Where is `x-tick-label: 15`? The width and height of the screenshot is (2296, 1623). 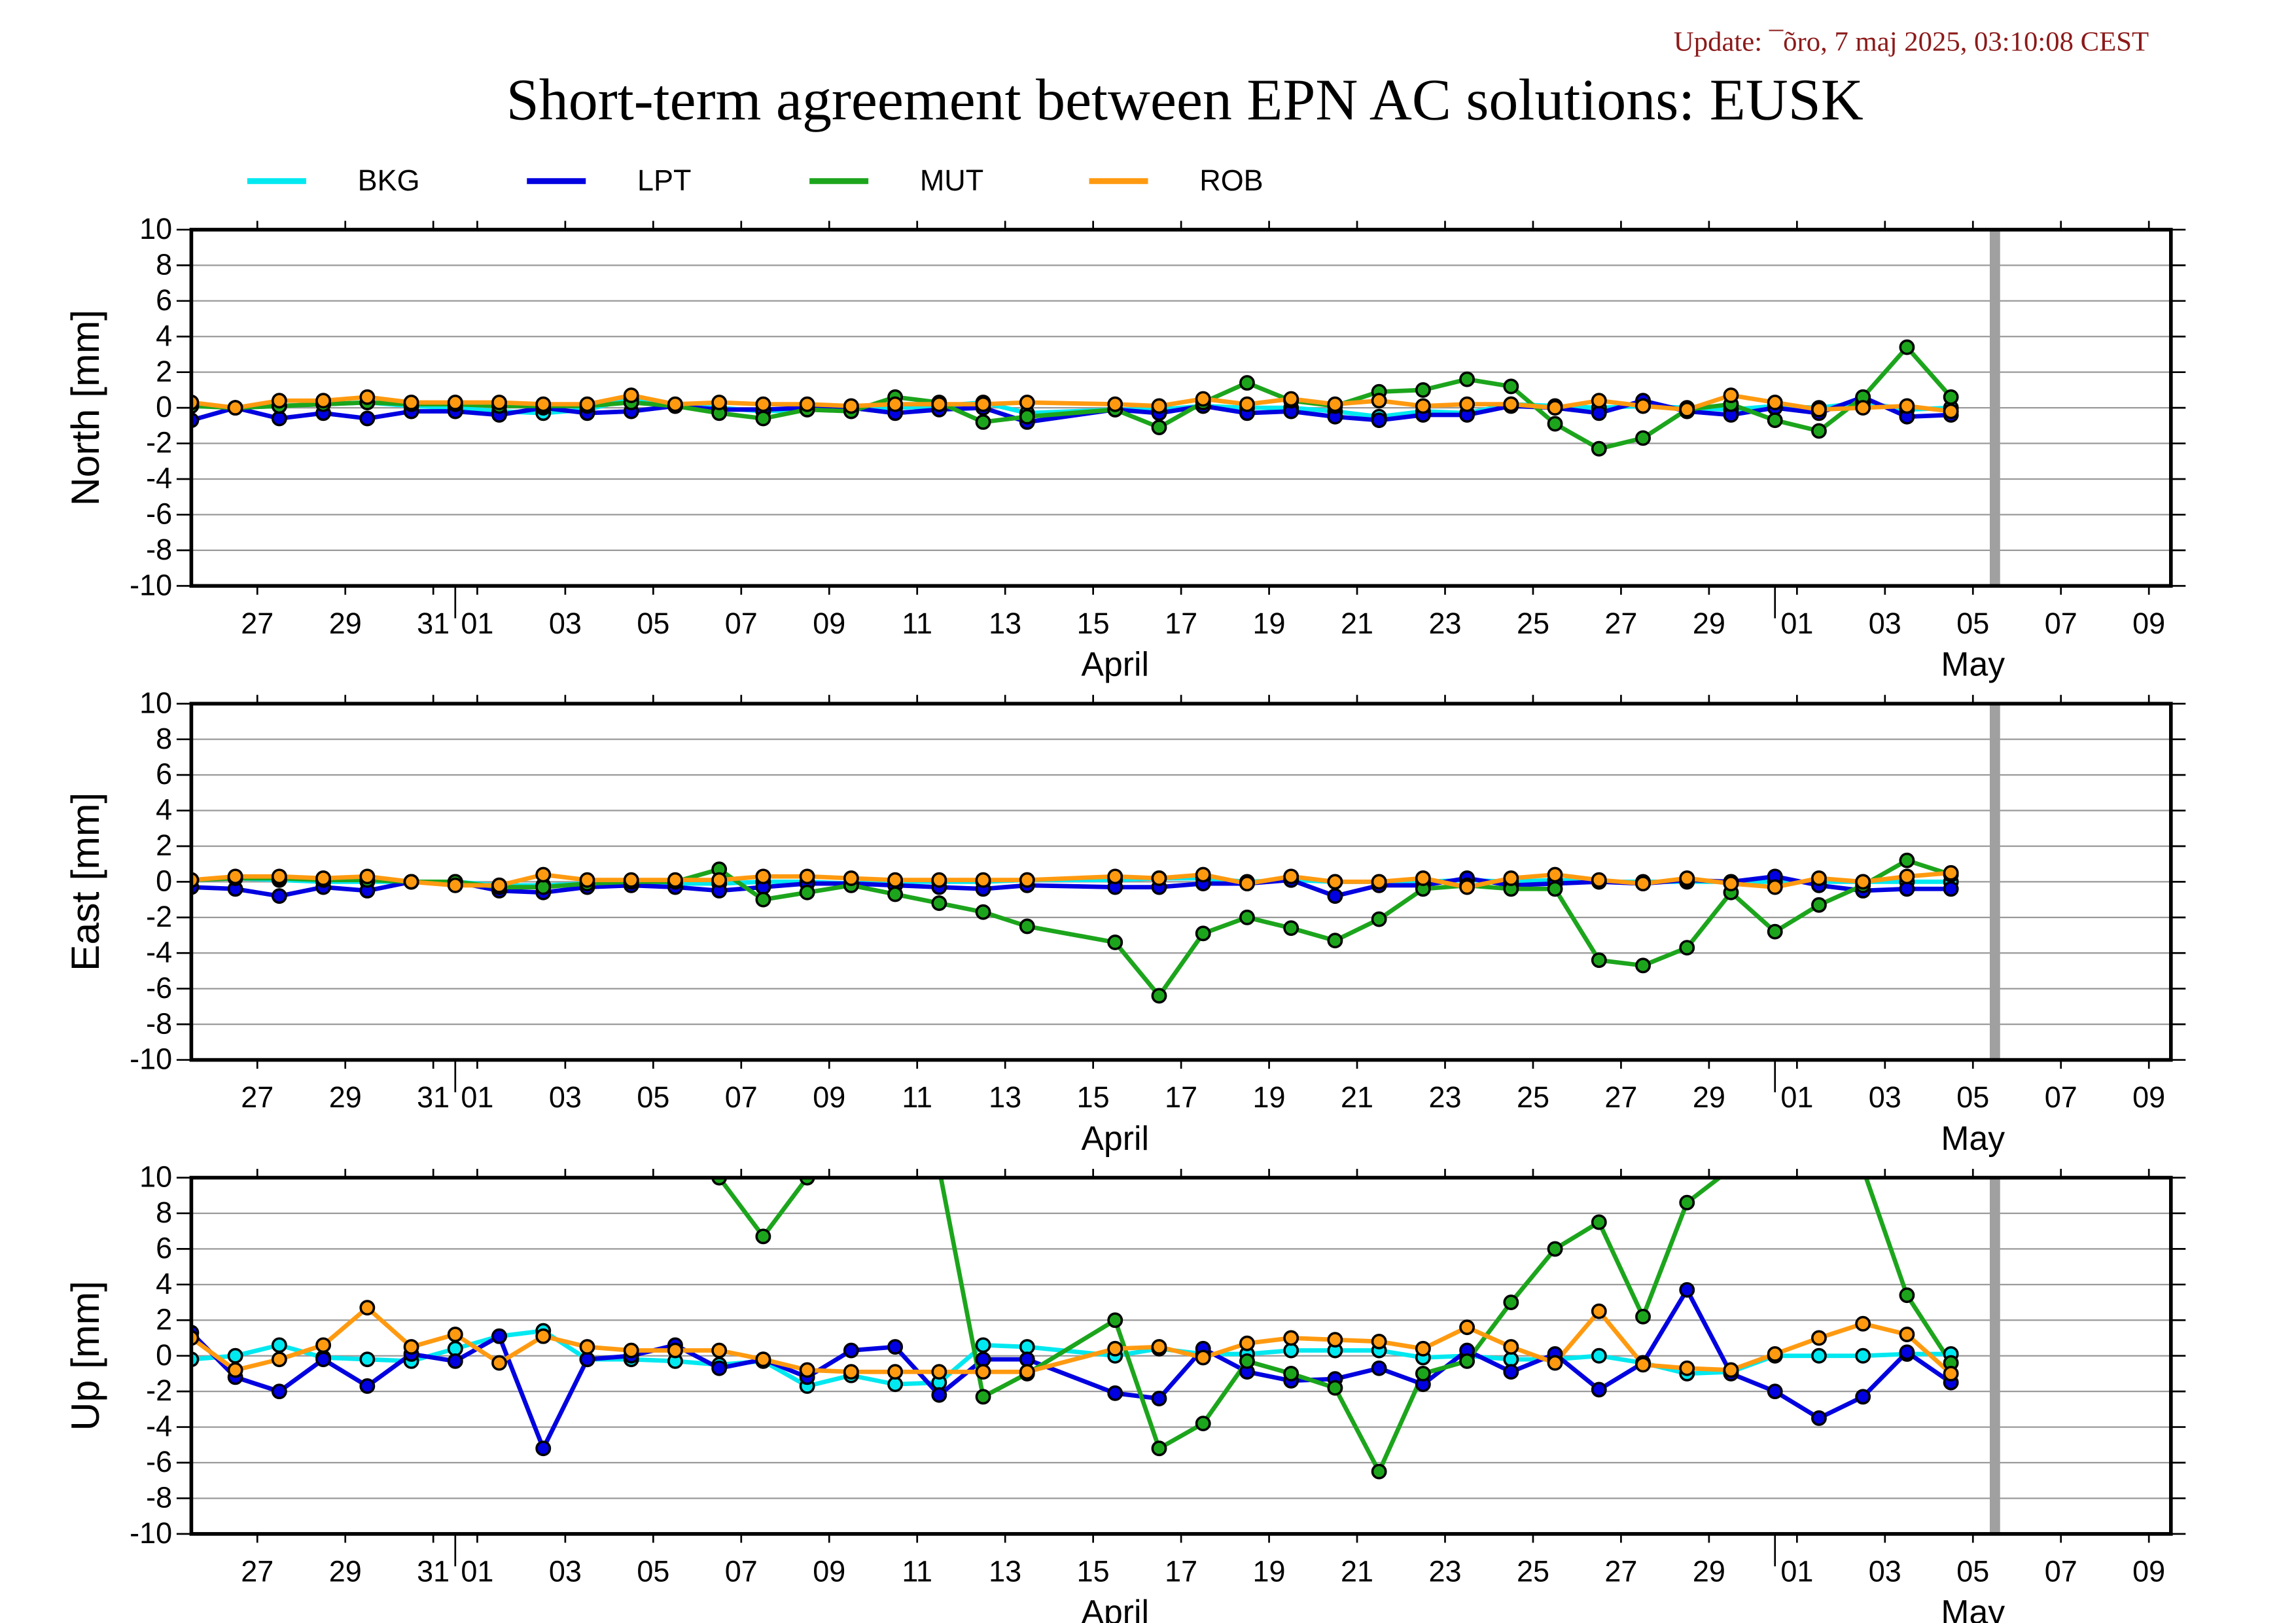 x-tick-label: 15 is located at coordinates (1093, 1097).